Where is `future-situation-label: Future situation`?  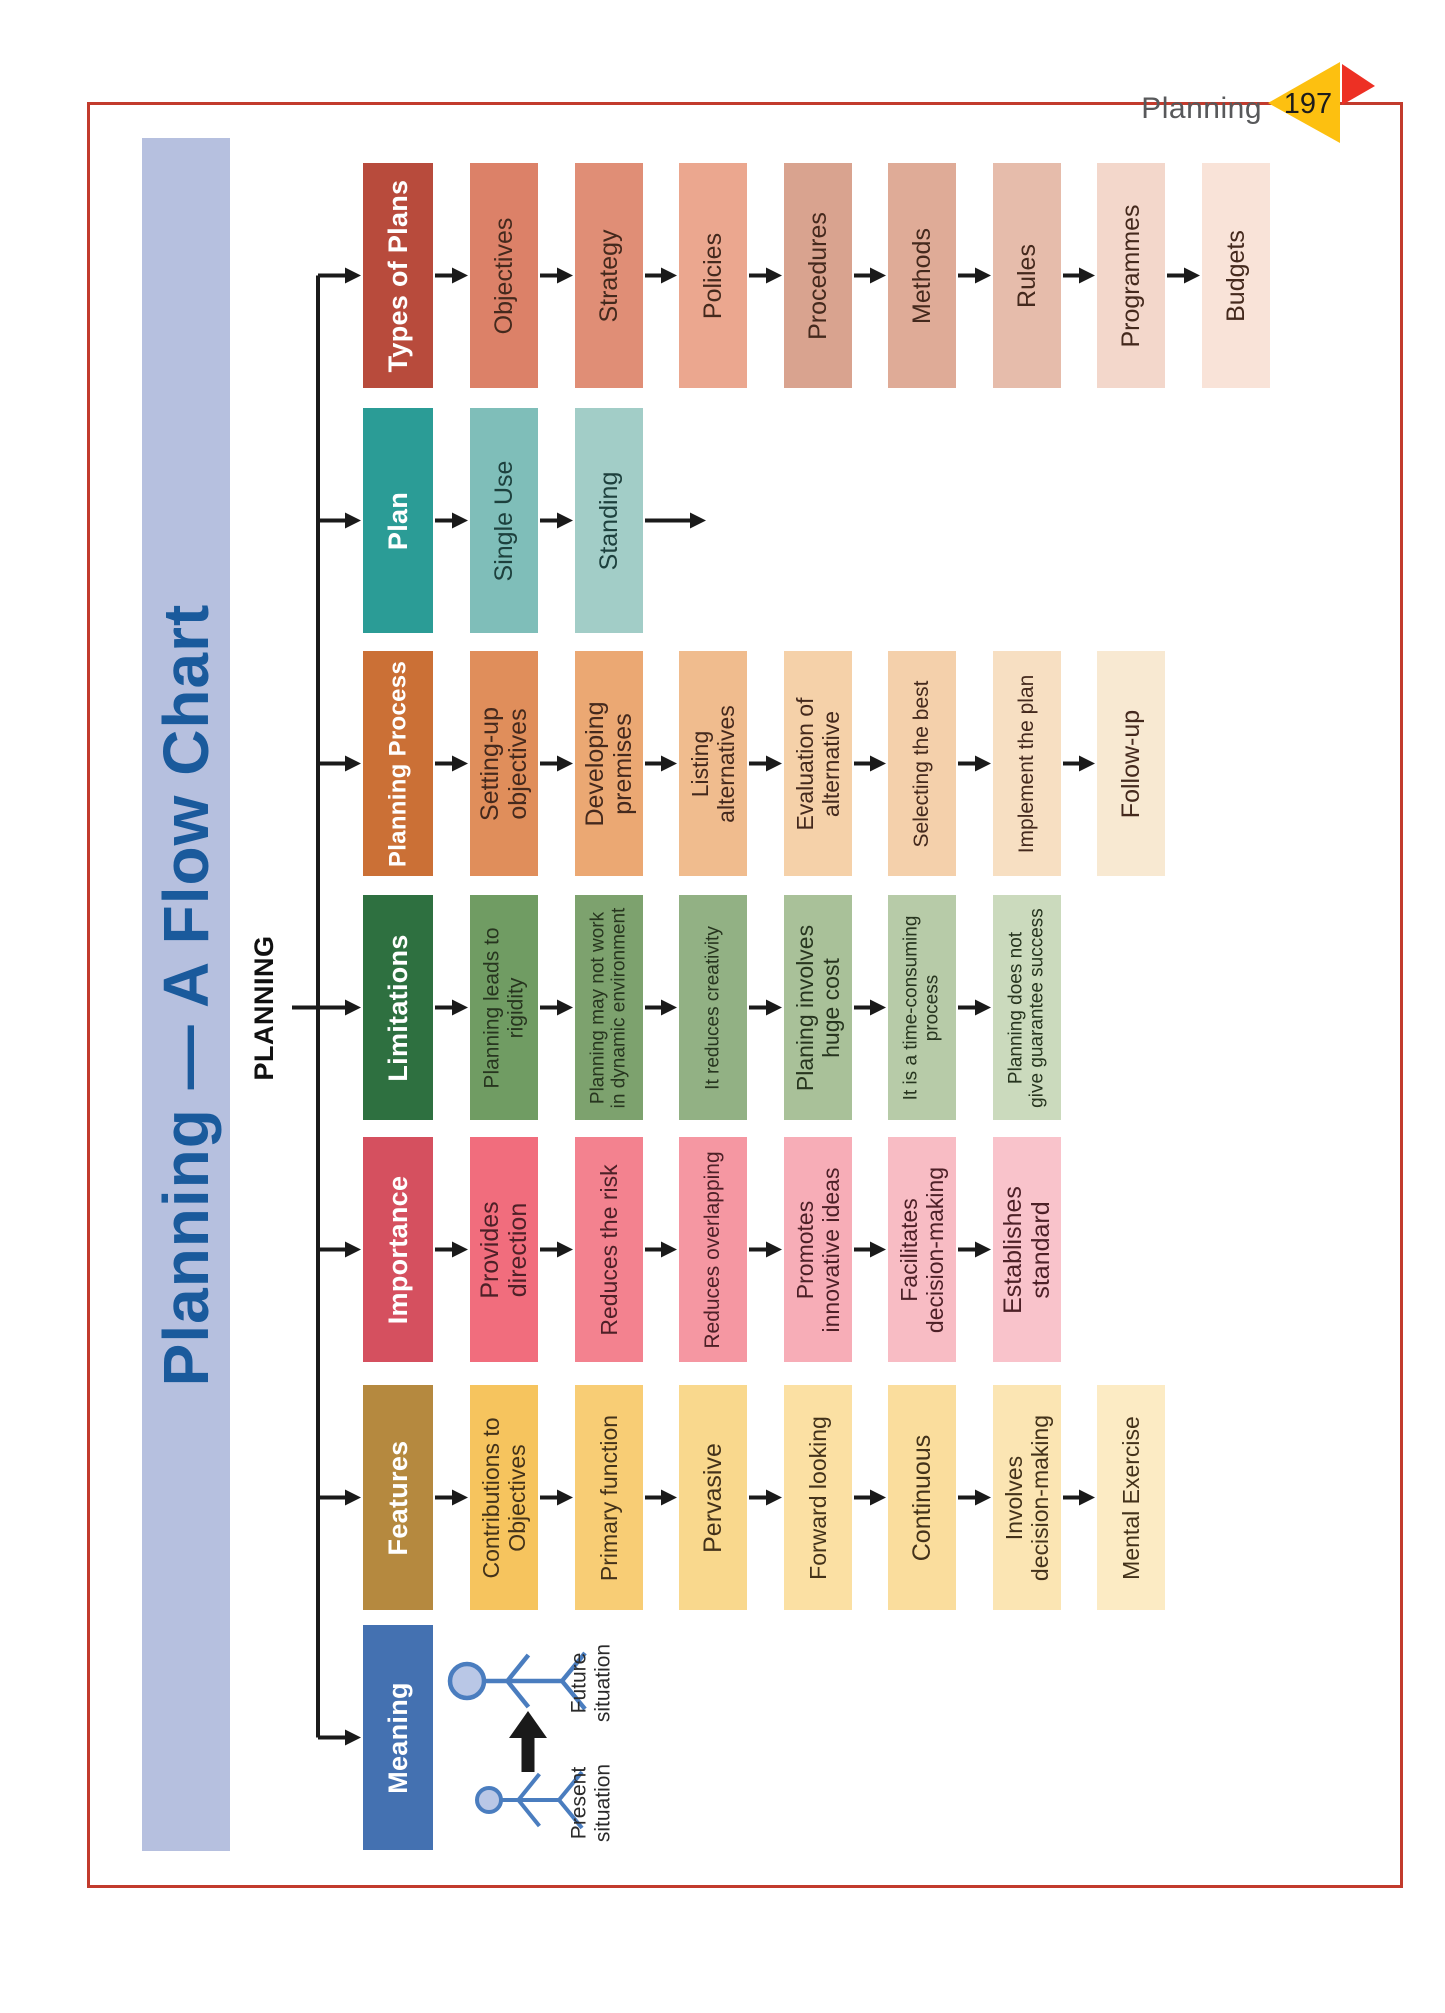
future-situation-label: Future situation is located at coordinates (590, 1683).